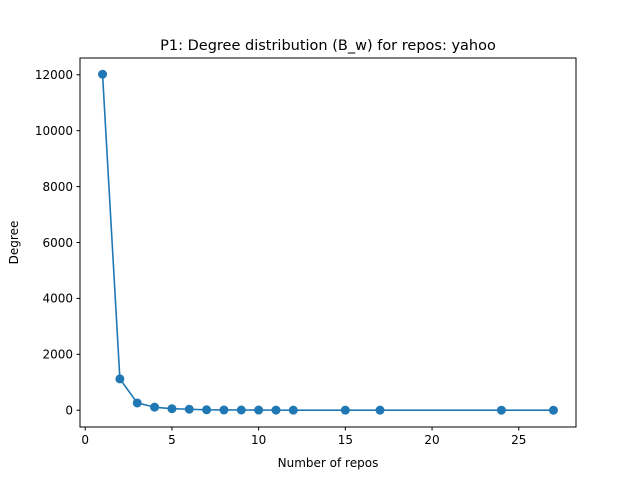  What do you see at coordinates (518, 440) in the screenshot?
I see `x-tick-label: 25` at bounding box center [518, 440].